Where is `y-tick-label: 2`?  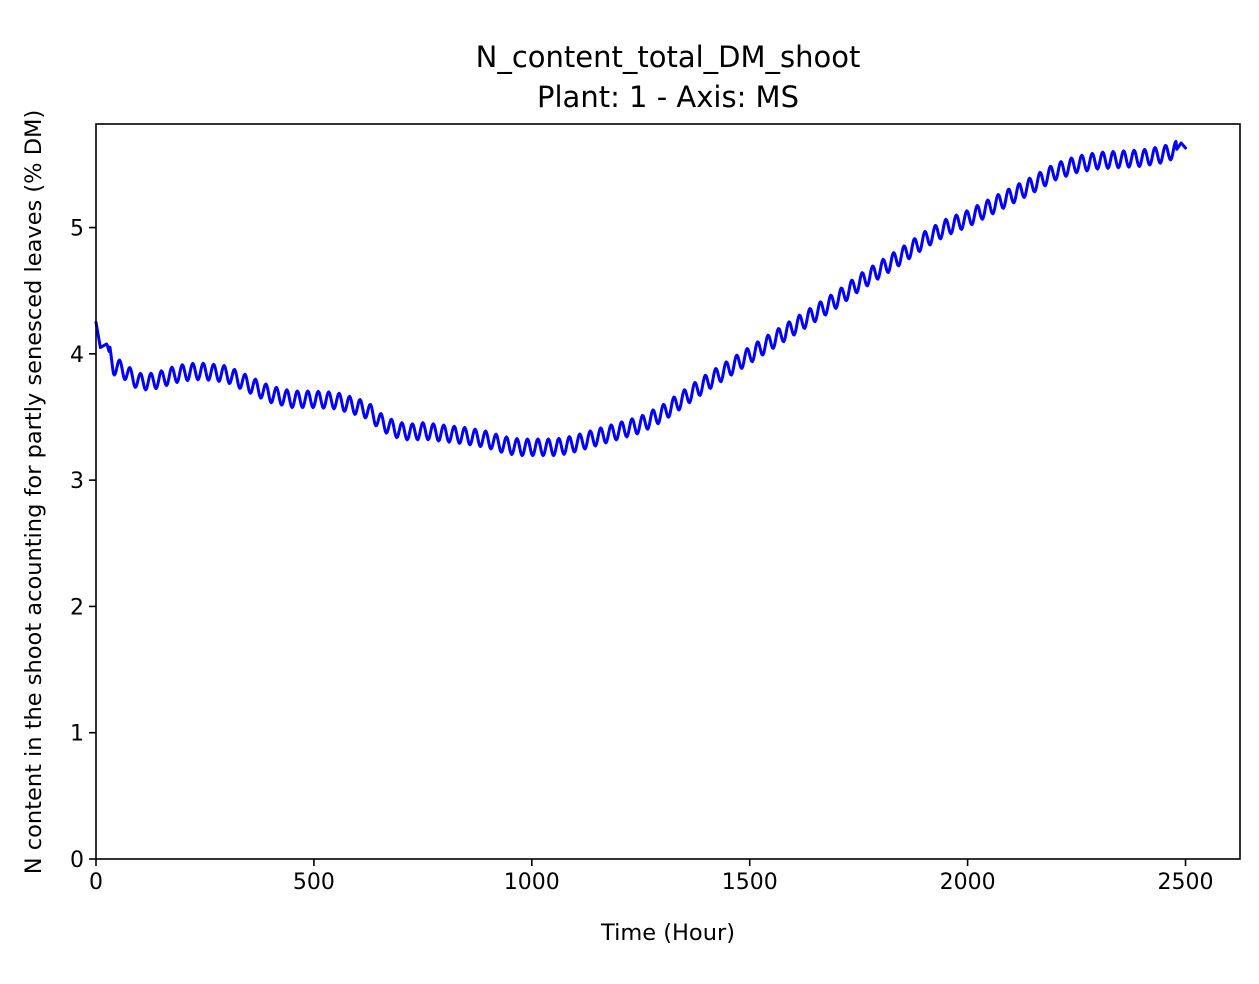
y-tick-label: 2 is located at coordinates (77, 607).